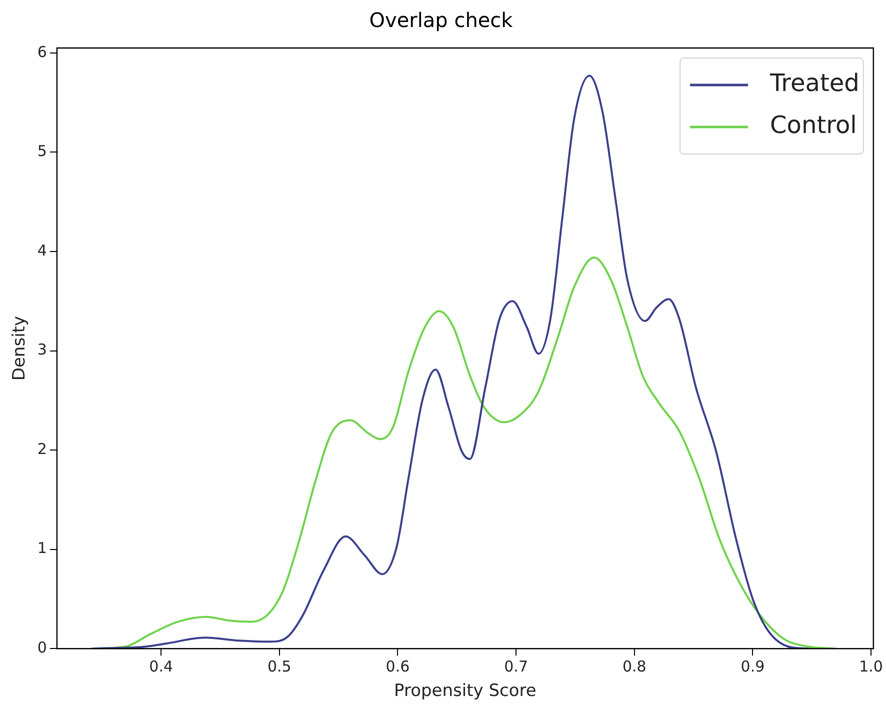 The width and height of the screenshot is (886, 710). I want to click on x-tick-label: 0.5, so click(279, 666).